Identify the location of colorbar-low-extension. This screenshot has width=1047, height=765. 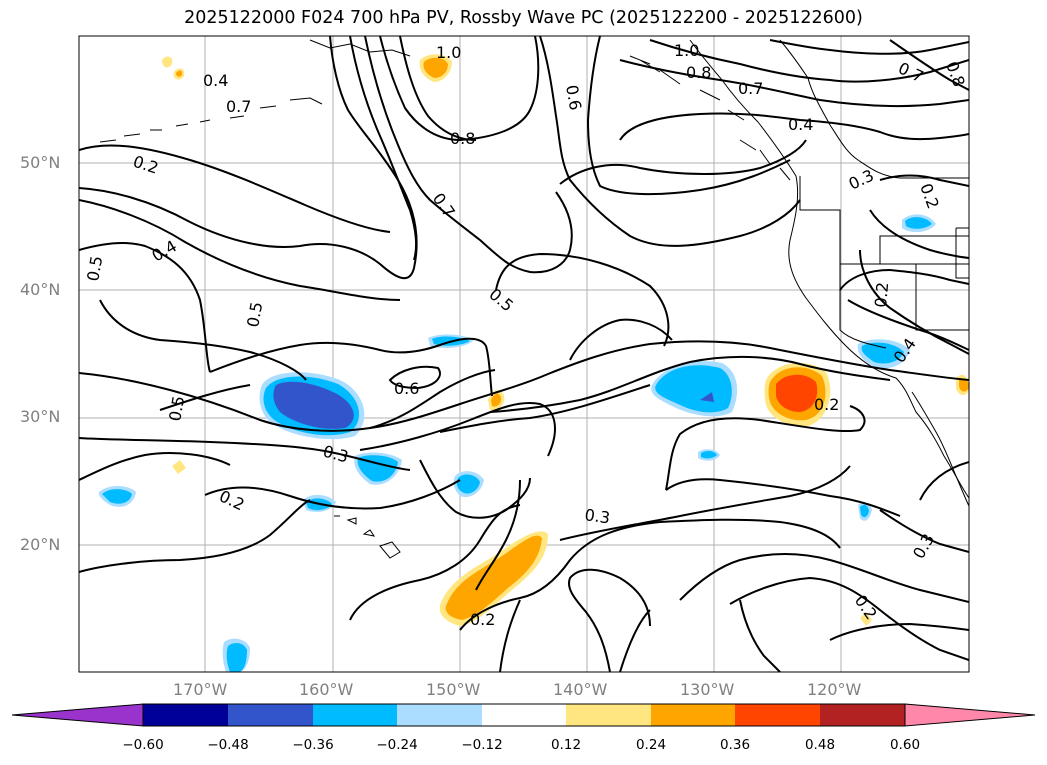
(77, 715).